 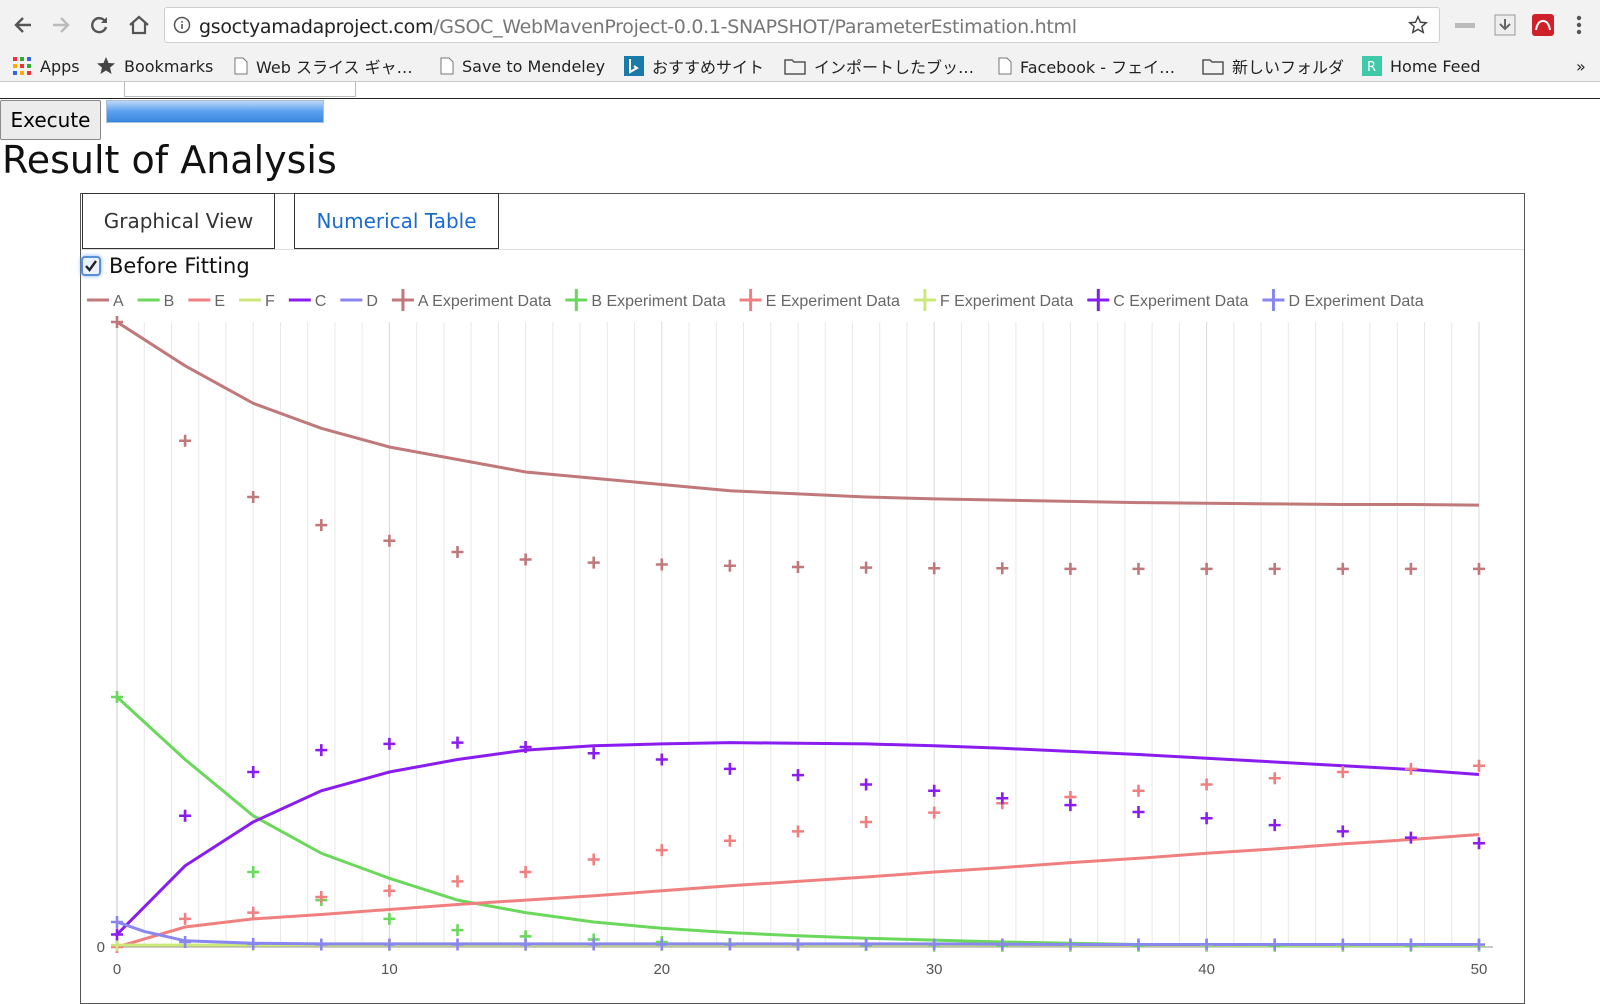 What do you see at coordinates (372, 301) in the screenshot?
I see `legend-label: D` at bounding box center [372, 301].